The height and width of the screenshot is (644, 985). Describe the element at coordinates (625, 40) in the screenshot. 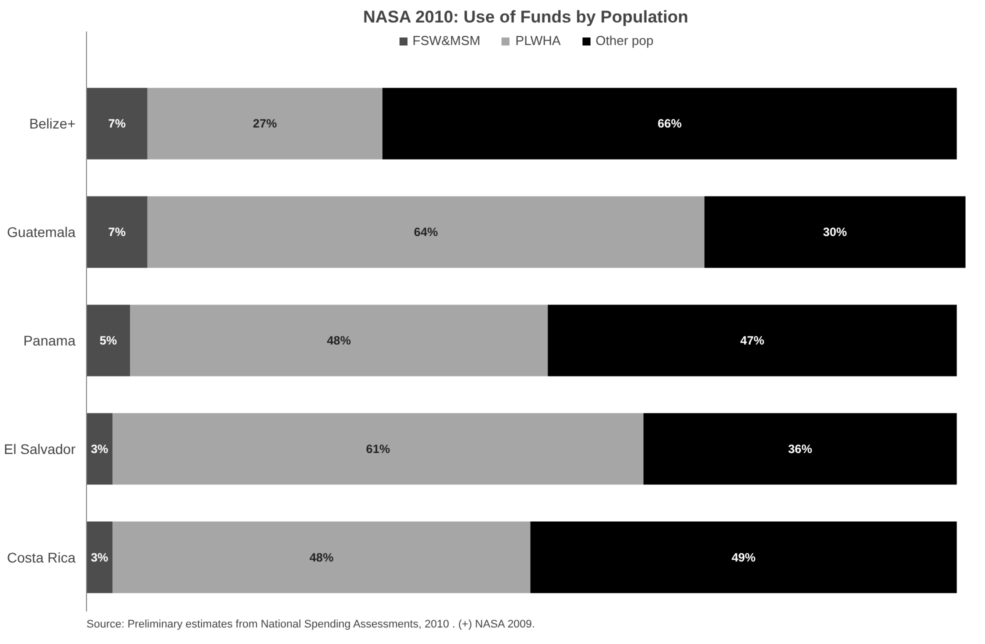

I see `legend-label: Other pop` at that location.